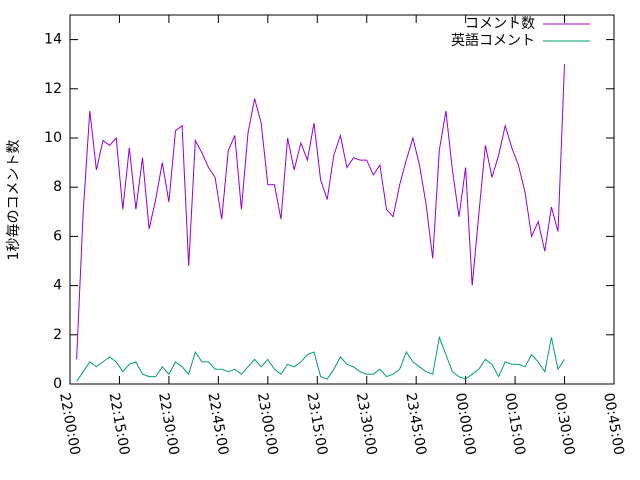 The width and height of the screenshot is (640, 480). I want to click on y-tick-label: 4, so click(57, 286).